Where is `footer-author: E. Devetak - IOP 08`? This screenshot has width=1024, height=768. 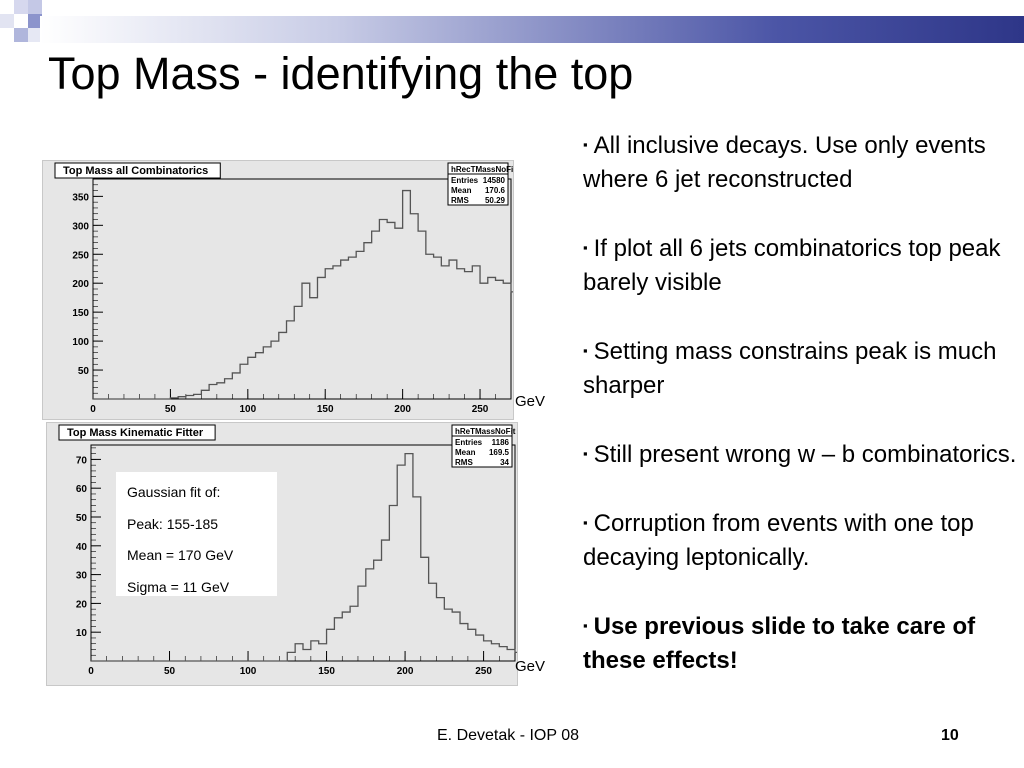
footer-author: E. Devetak - IOP 08 is located at coordinates (508, 735).